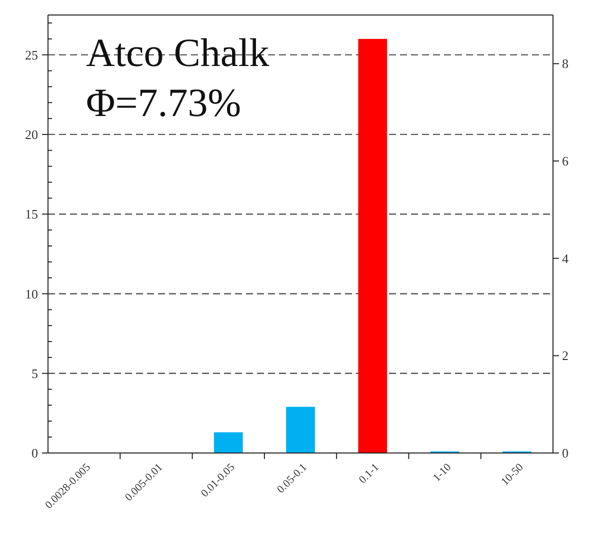 The height and width of the screenshot is (533, 593). I want to click on y2-tick-label: 6, so click(565, 161).